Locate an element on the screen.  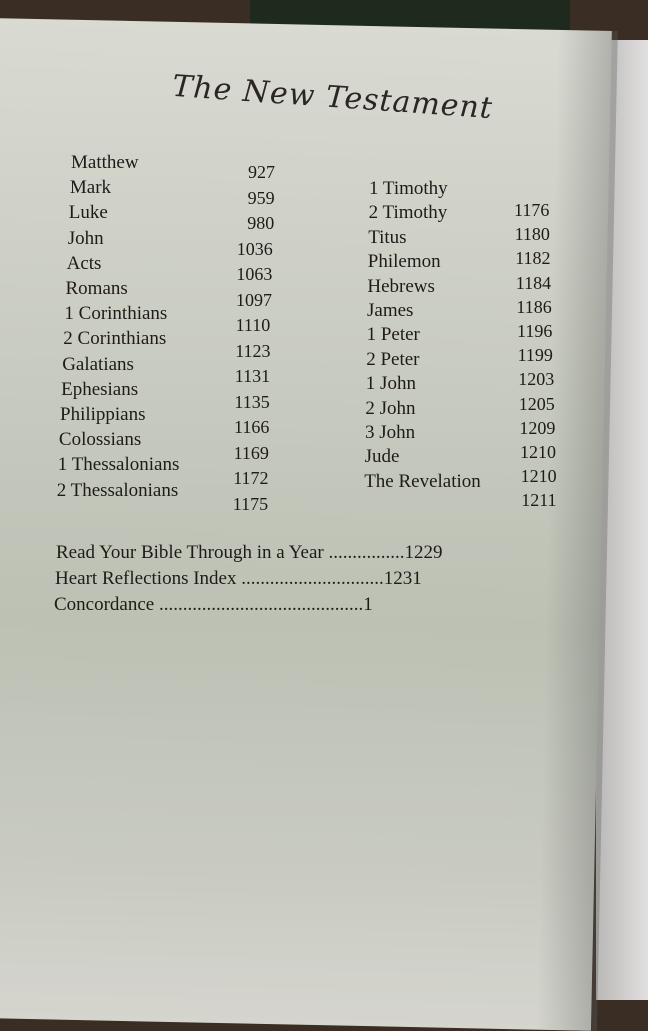
toc-book-title: Acts is located at coordinates (84, 263).